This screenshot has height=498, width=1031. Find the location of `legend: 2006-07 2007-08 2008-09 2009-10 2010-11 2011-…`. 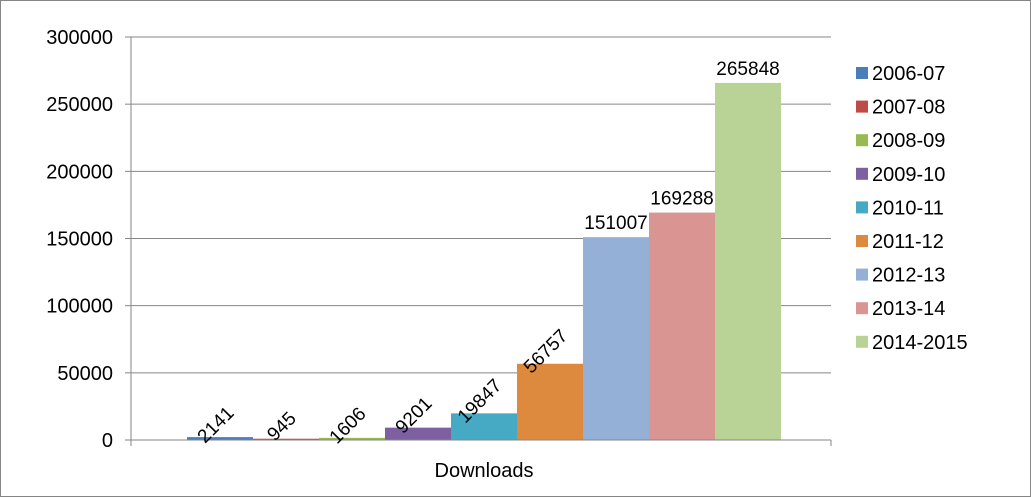

legend: 2006-07 2007-08 2008-09 2009-10 2010-11 2011-… is located at coordinates (912, 208).